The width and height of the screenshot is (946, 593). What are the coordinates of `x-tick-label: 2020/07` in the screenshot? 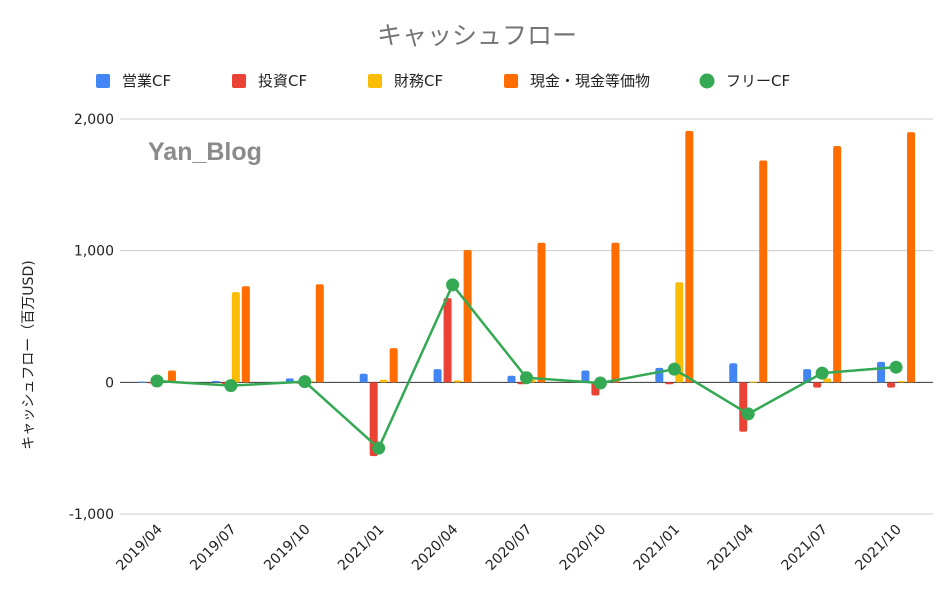 It's located at (509, 548).